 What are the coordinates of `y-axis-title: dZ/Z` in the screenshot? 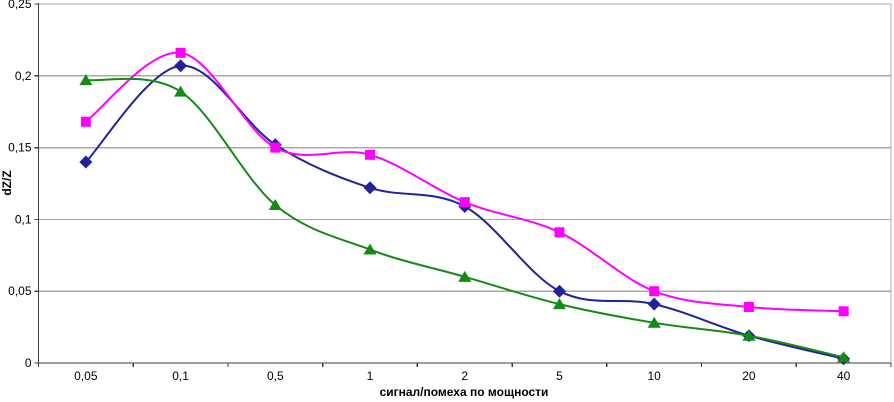 It's located at (7, 182).